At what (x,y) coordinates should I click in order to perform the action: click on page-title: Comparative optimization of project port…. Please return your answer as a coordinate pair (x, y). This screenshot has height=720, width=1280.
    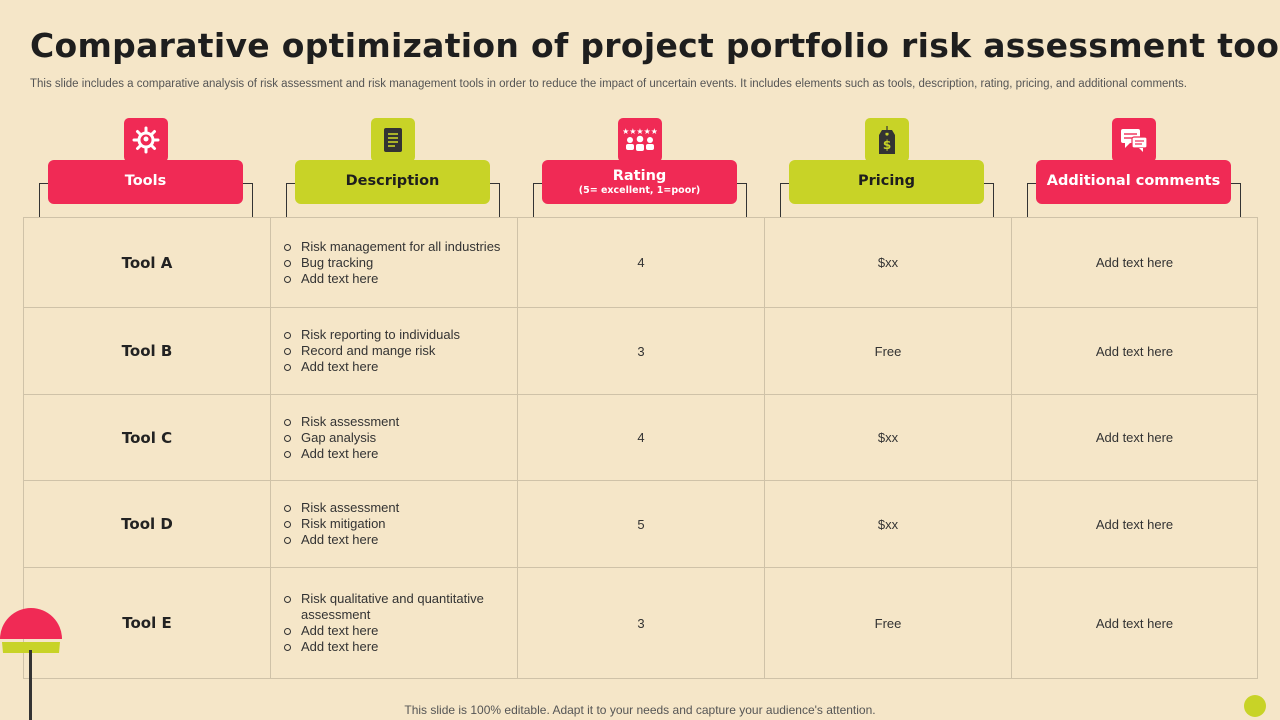
    Looking at the image, I should click on (655, 45).